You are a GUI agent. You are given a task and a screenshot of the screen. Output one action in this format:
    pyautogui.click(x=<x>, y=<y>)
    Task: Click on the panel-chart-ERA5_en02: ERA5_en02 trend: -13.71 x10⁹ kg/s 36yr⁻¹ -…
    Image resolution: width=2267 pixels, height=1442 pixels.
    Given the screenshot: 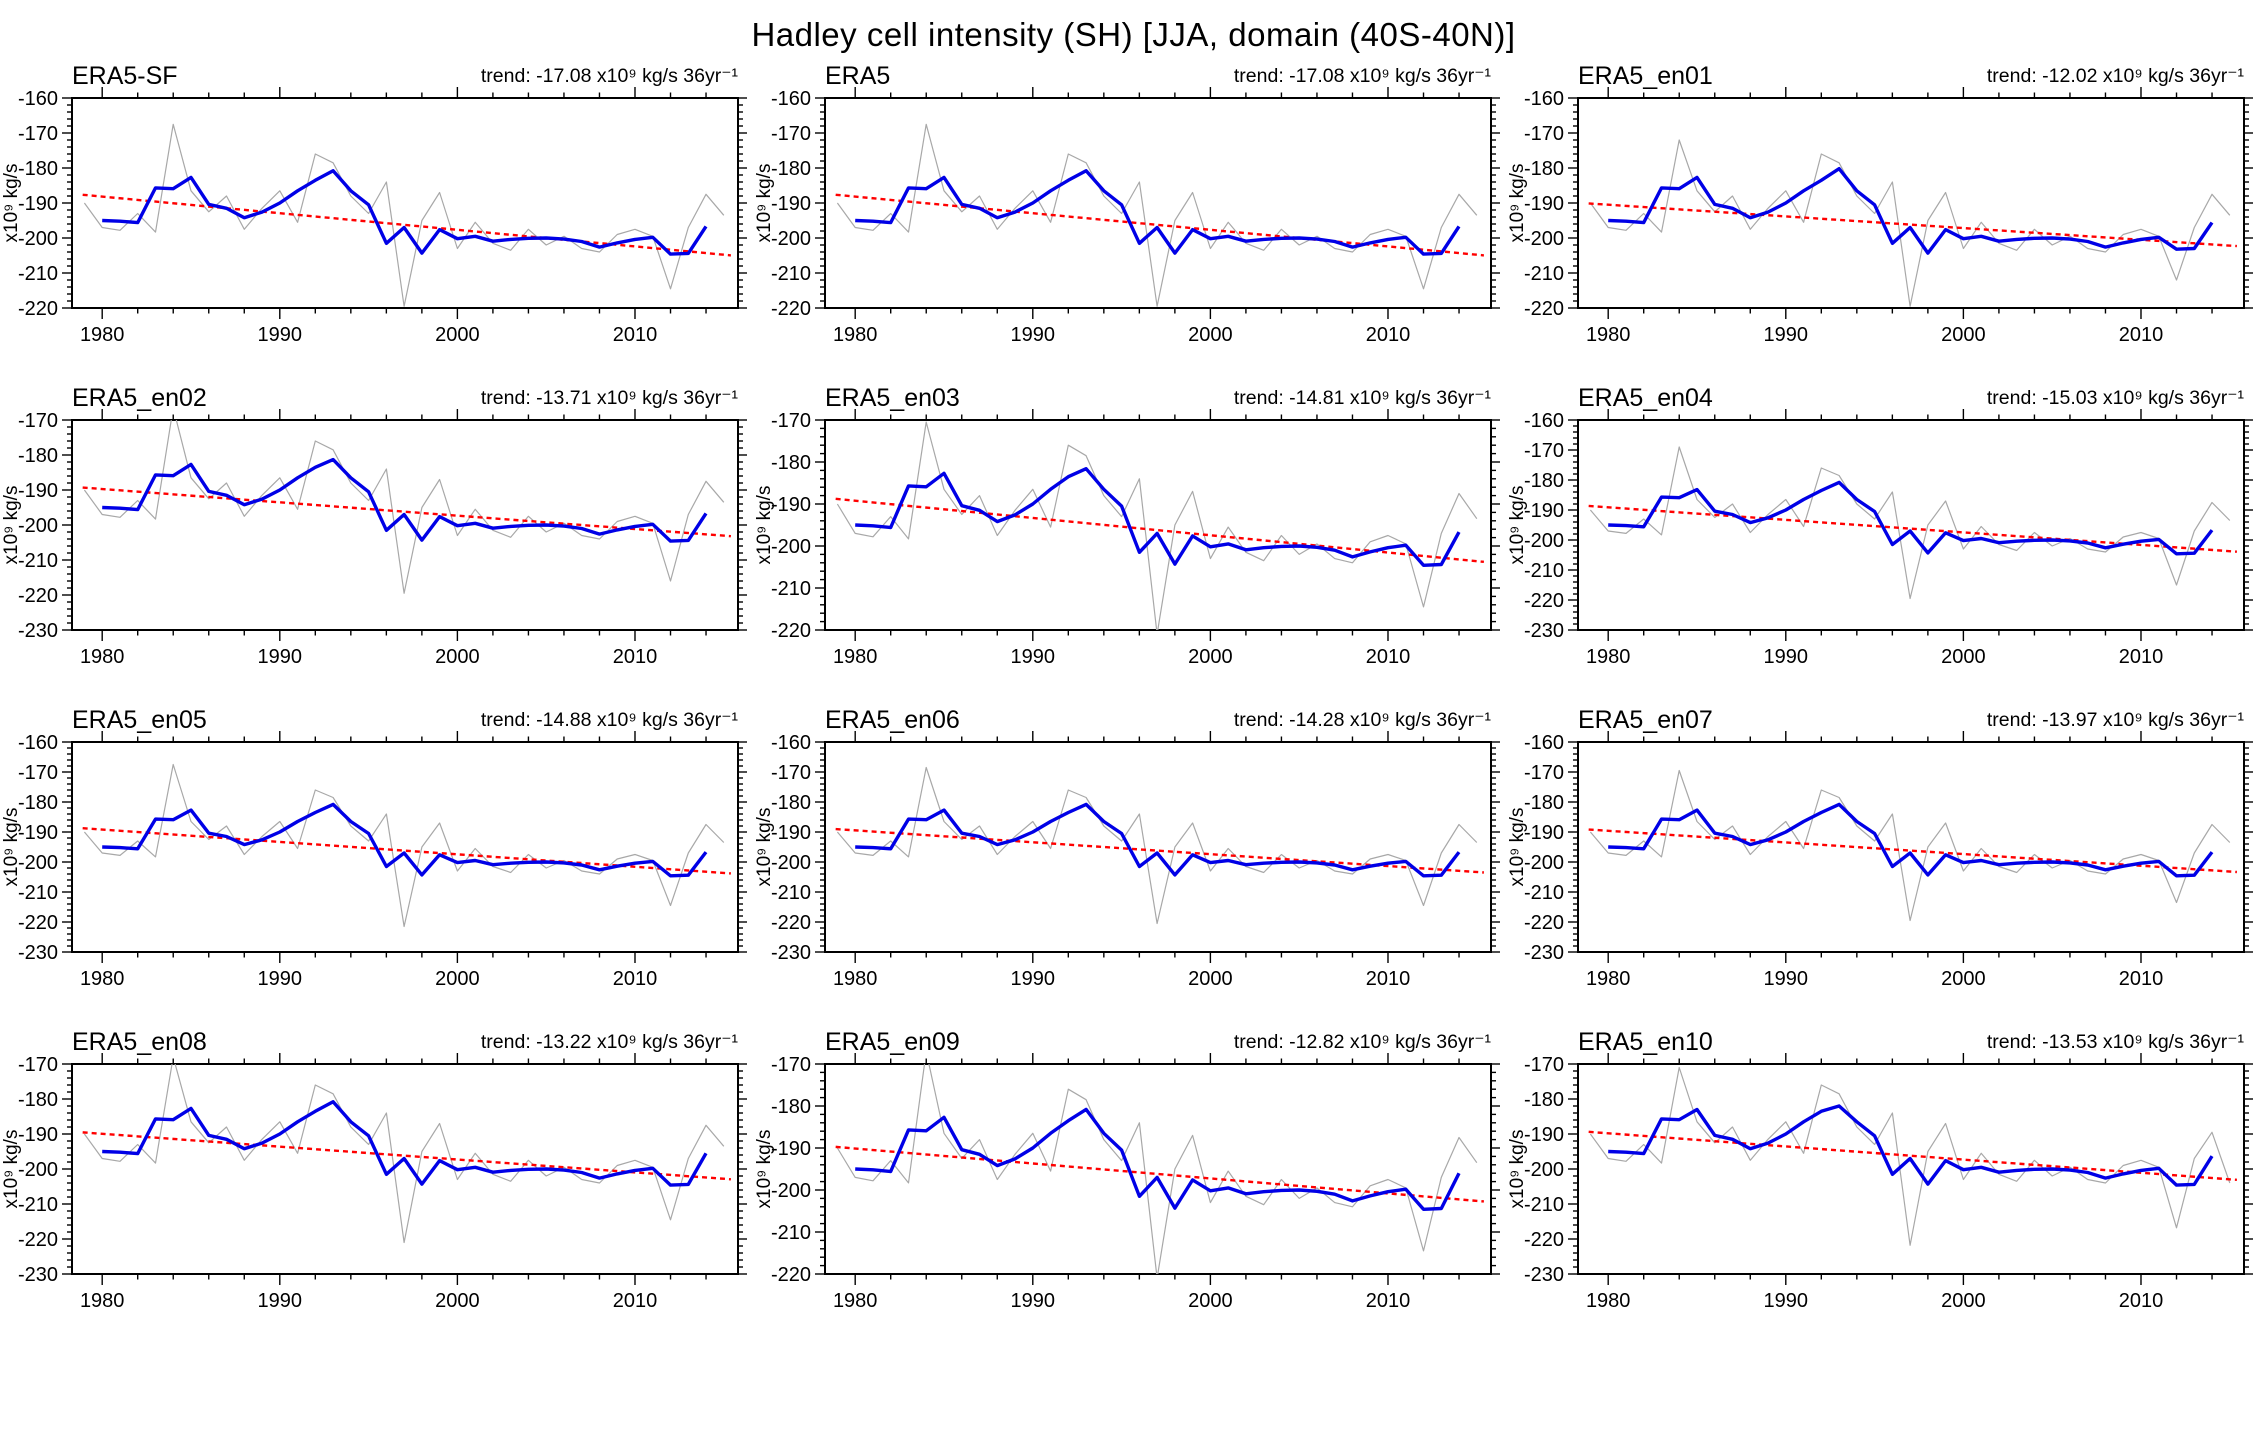 What is the action you would take?
    pyautogui.click(x=374, y=527)
    